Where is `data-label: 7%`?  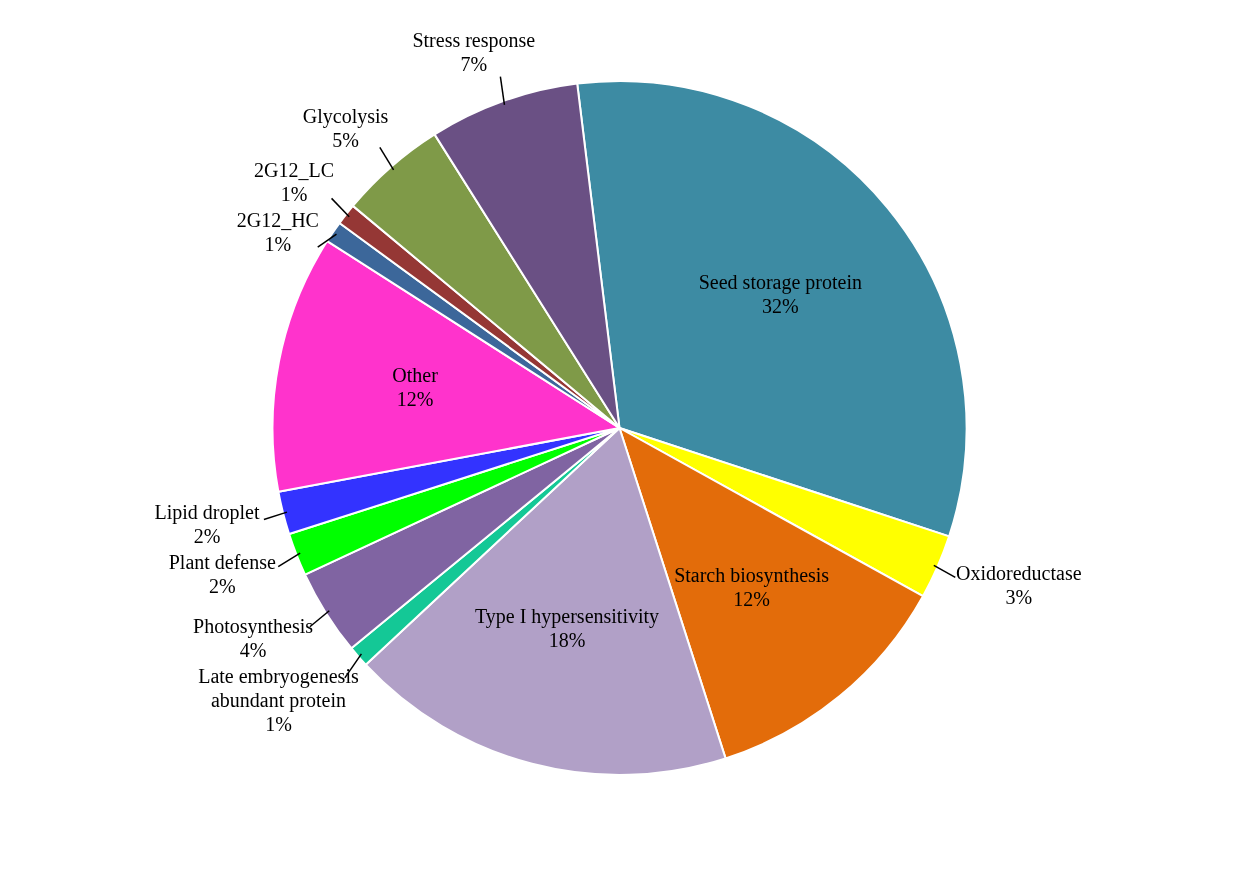
data-label: 7% is located at coordinates (474, 64).